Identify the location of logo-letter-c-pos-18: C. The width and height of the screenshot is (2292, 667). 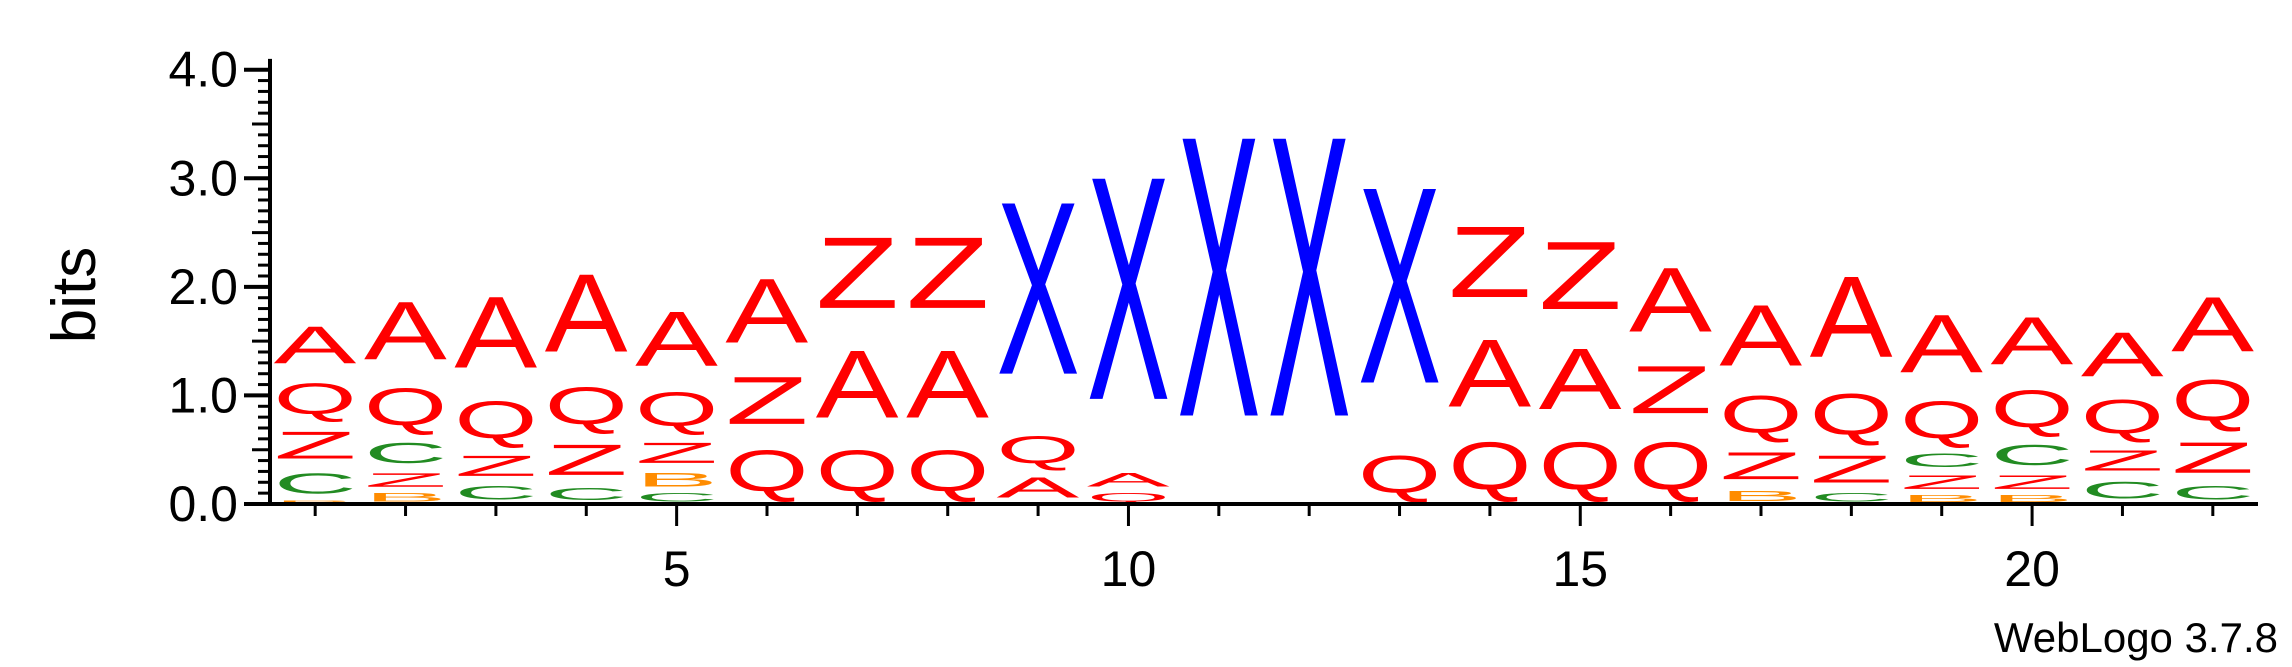
(1851, 497).